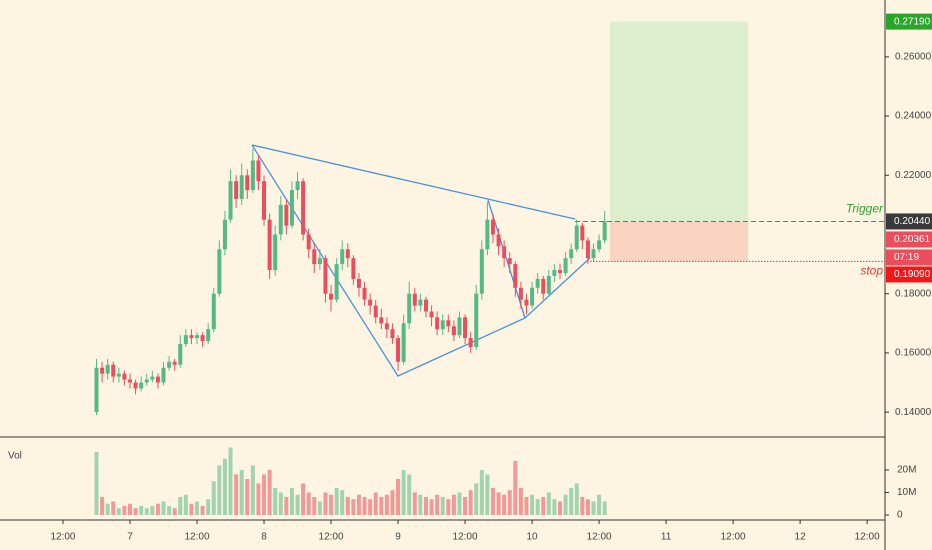  What do you see at coordinates (909, 239) in the screenshot?
I see `last-tag-bg` at bounding box center [909, 239].